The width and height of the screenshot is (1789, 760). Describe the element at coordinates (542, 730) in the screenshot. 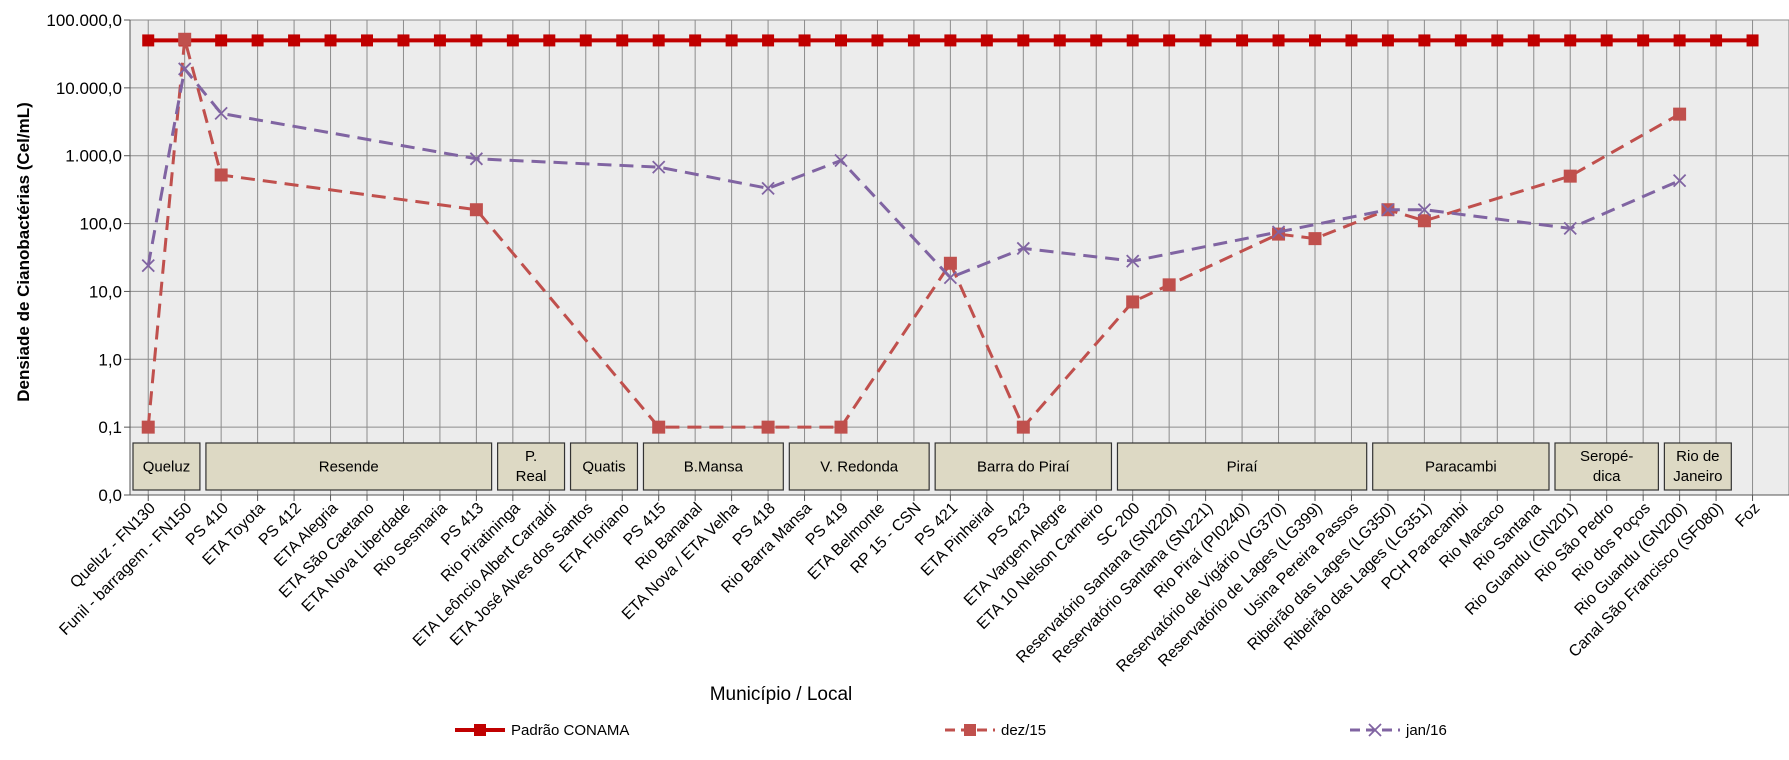

I see `legend-item: Padrão CONAMA` at that location.